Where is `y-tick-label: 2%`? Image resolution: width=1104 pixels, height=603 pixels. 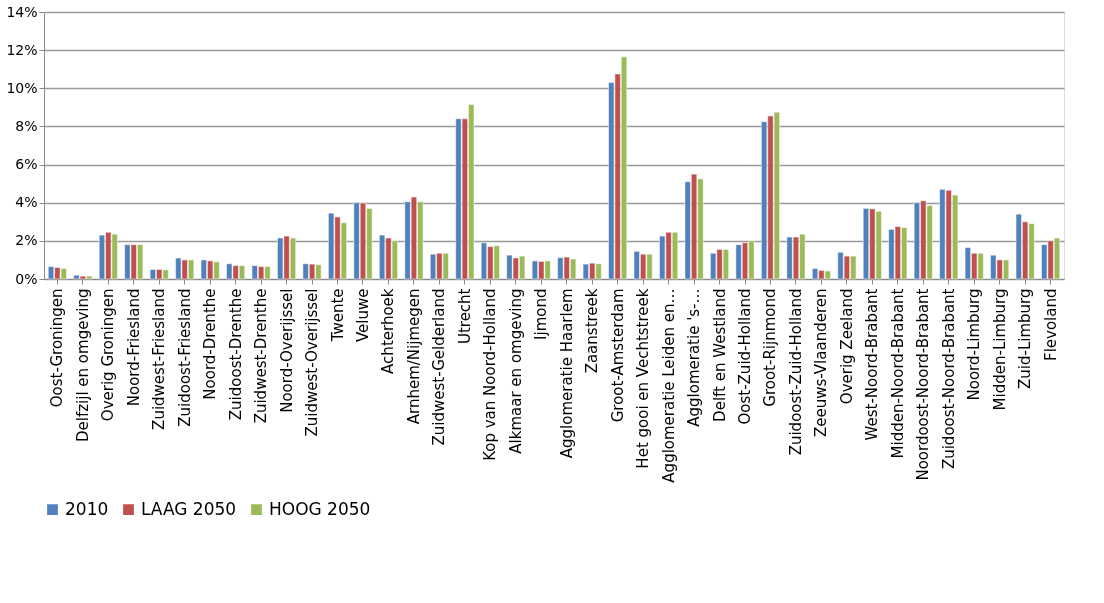
y-tick-label: 2% is located at coordinates (26, 240).